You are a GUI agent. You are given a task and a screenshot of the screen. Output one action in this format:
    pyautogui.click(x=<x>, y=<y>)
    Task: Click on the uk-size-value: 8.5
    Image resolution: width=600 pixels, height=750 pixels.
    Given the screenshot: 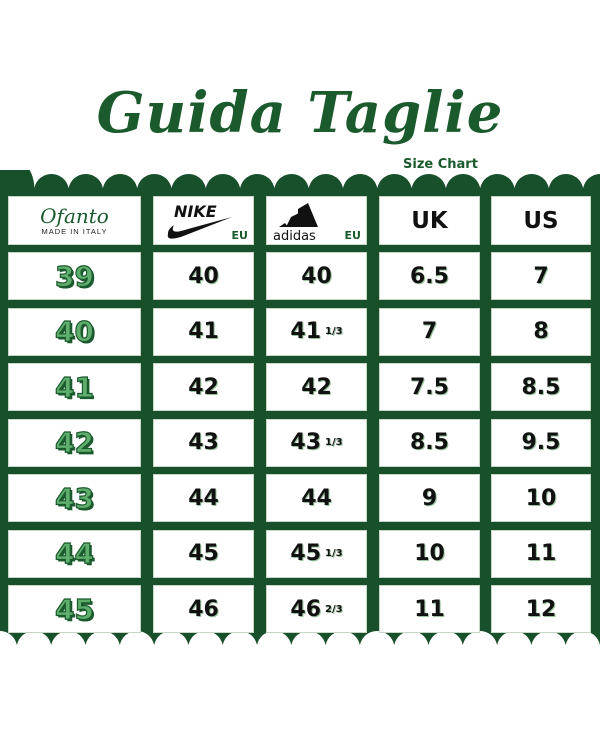 What is the action you would take?
    pyautogui.click(x=429, y=442)
    